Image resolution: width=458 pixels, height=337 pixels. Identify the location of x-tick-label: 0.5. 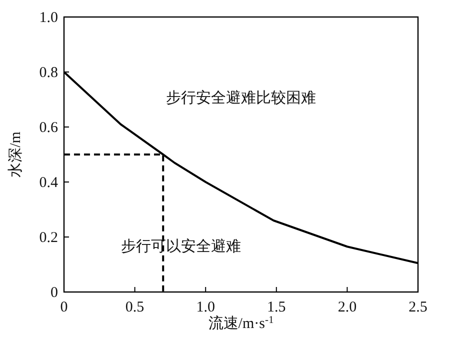
(134, 308).